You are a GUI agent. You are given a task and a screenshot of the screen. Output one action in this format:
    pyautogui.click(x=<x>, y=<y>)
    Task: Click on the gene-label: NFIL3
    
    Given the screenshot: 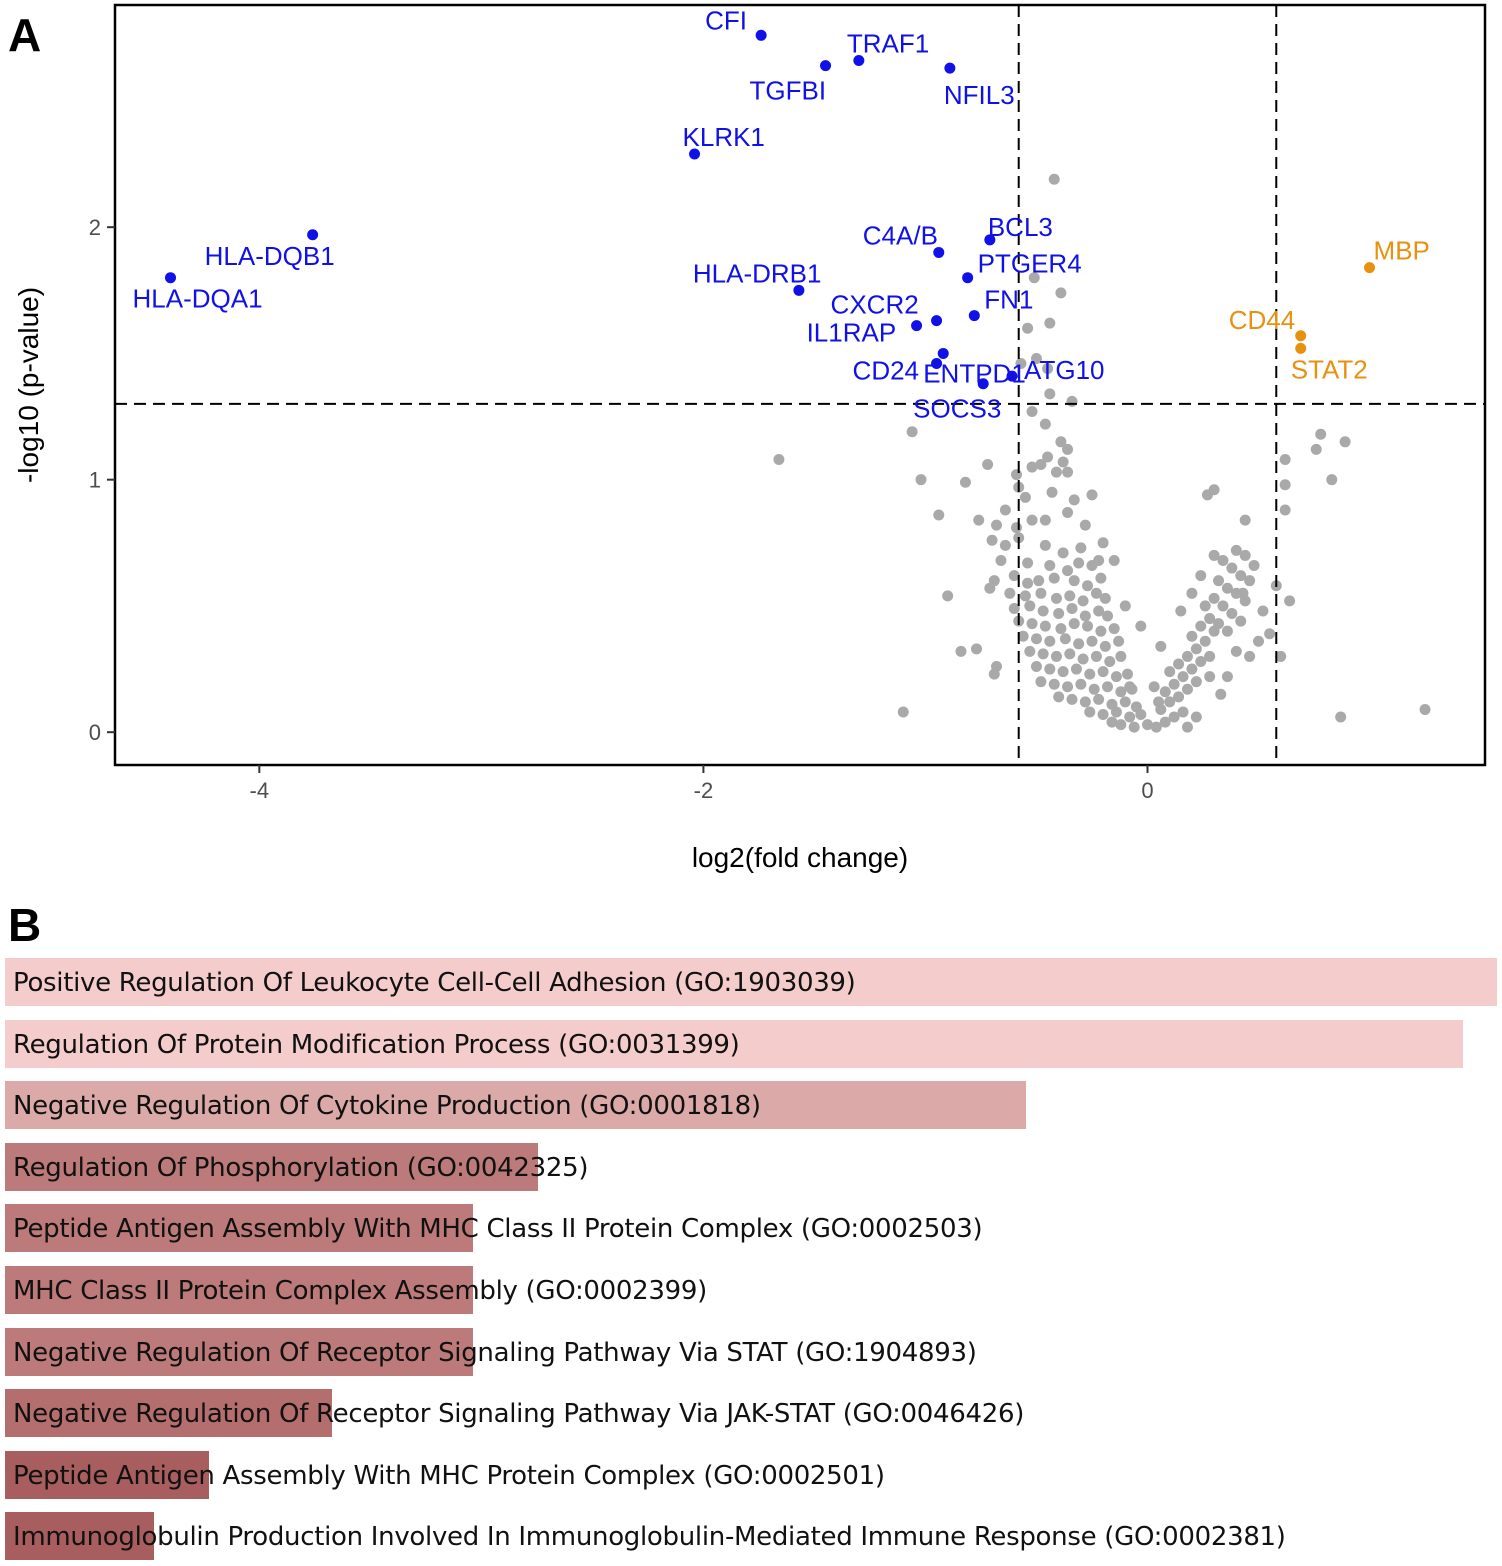 What is the action you would take?
    pyautogui.click(x=979, y=95)
    